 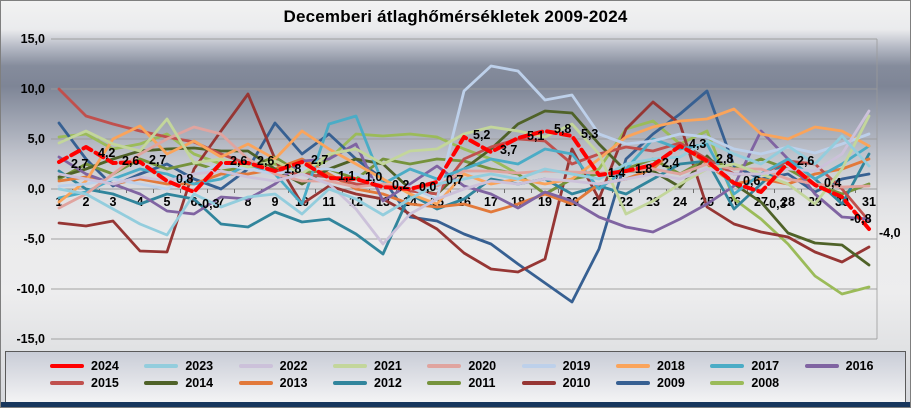 I want to click on data-label-2024-day18: 5,1, so click(x=535, y=136).